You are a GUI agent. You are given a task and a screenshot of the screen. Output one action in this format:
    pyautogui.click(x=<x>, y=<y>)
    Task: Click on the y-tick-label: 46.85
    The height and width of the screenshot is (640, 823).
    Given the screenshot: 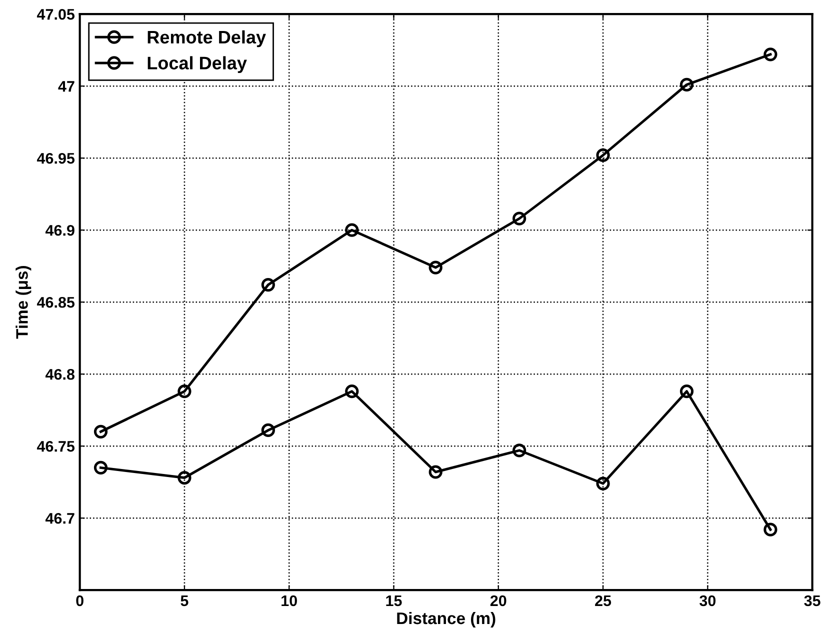 What is the action you would take?
    pyautogui.click(x=55, y=302)
    